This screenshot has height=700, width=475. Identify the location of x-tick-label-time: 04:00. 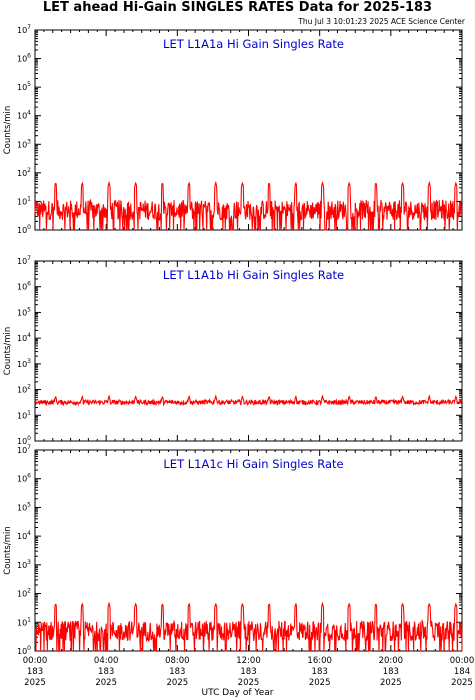
(106, 661).